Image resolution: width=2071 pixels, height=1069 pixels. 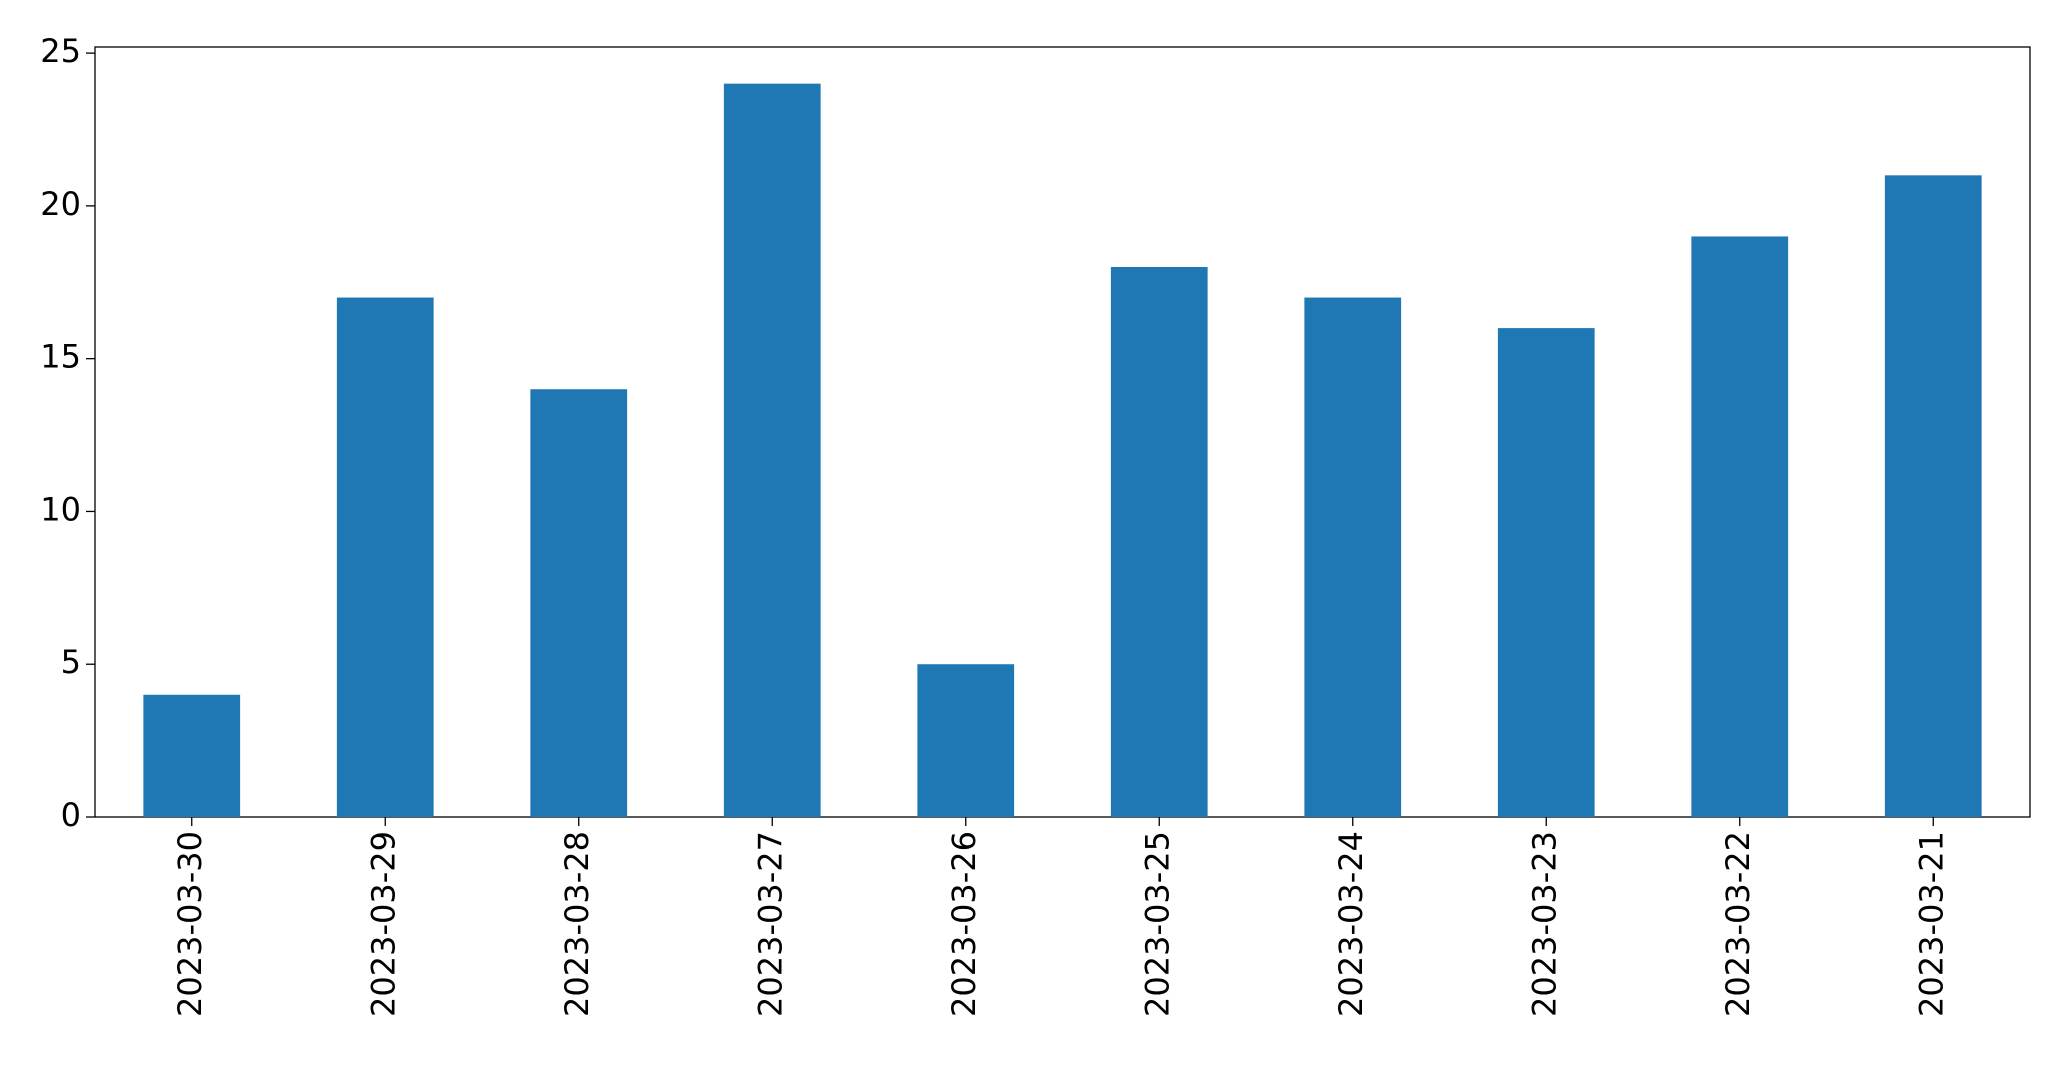 I want to click on x-tick-label: 2023-03-28, so click(x=577, y=924).